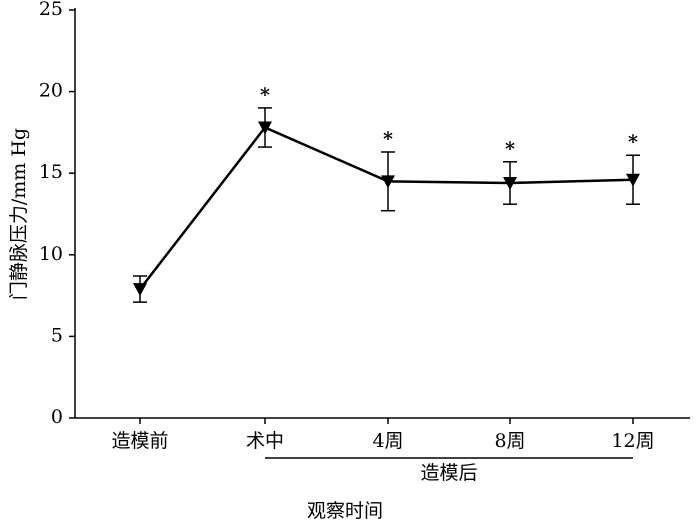 The image size is (700, 526). Describe the element at coordinates (632, 441) in the screenshot. I see `x-tick-label: 12周` at that location.